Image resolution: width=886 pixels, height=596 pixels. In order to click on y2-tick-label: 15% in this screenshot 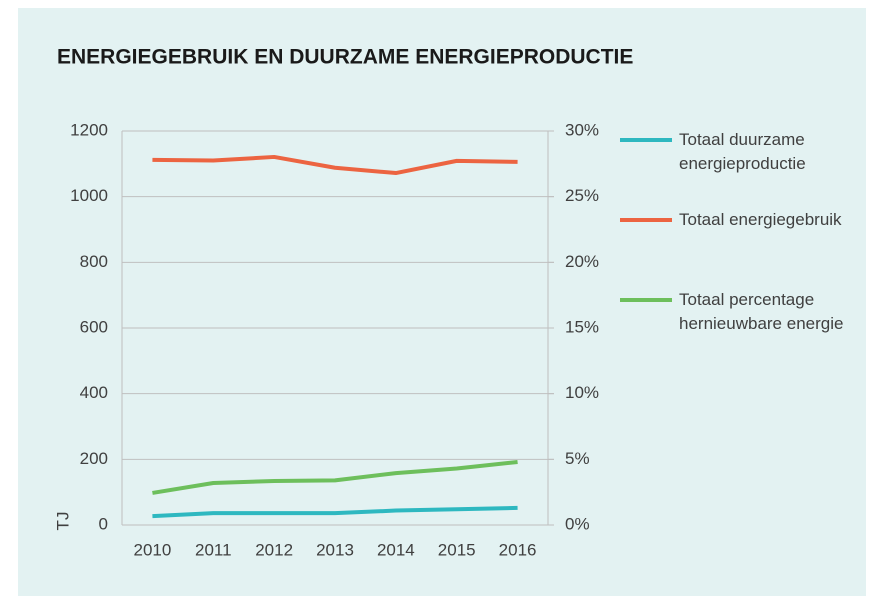, I will do `click(582, 326)`.